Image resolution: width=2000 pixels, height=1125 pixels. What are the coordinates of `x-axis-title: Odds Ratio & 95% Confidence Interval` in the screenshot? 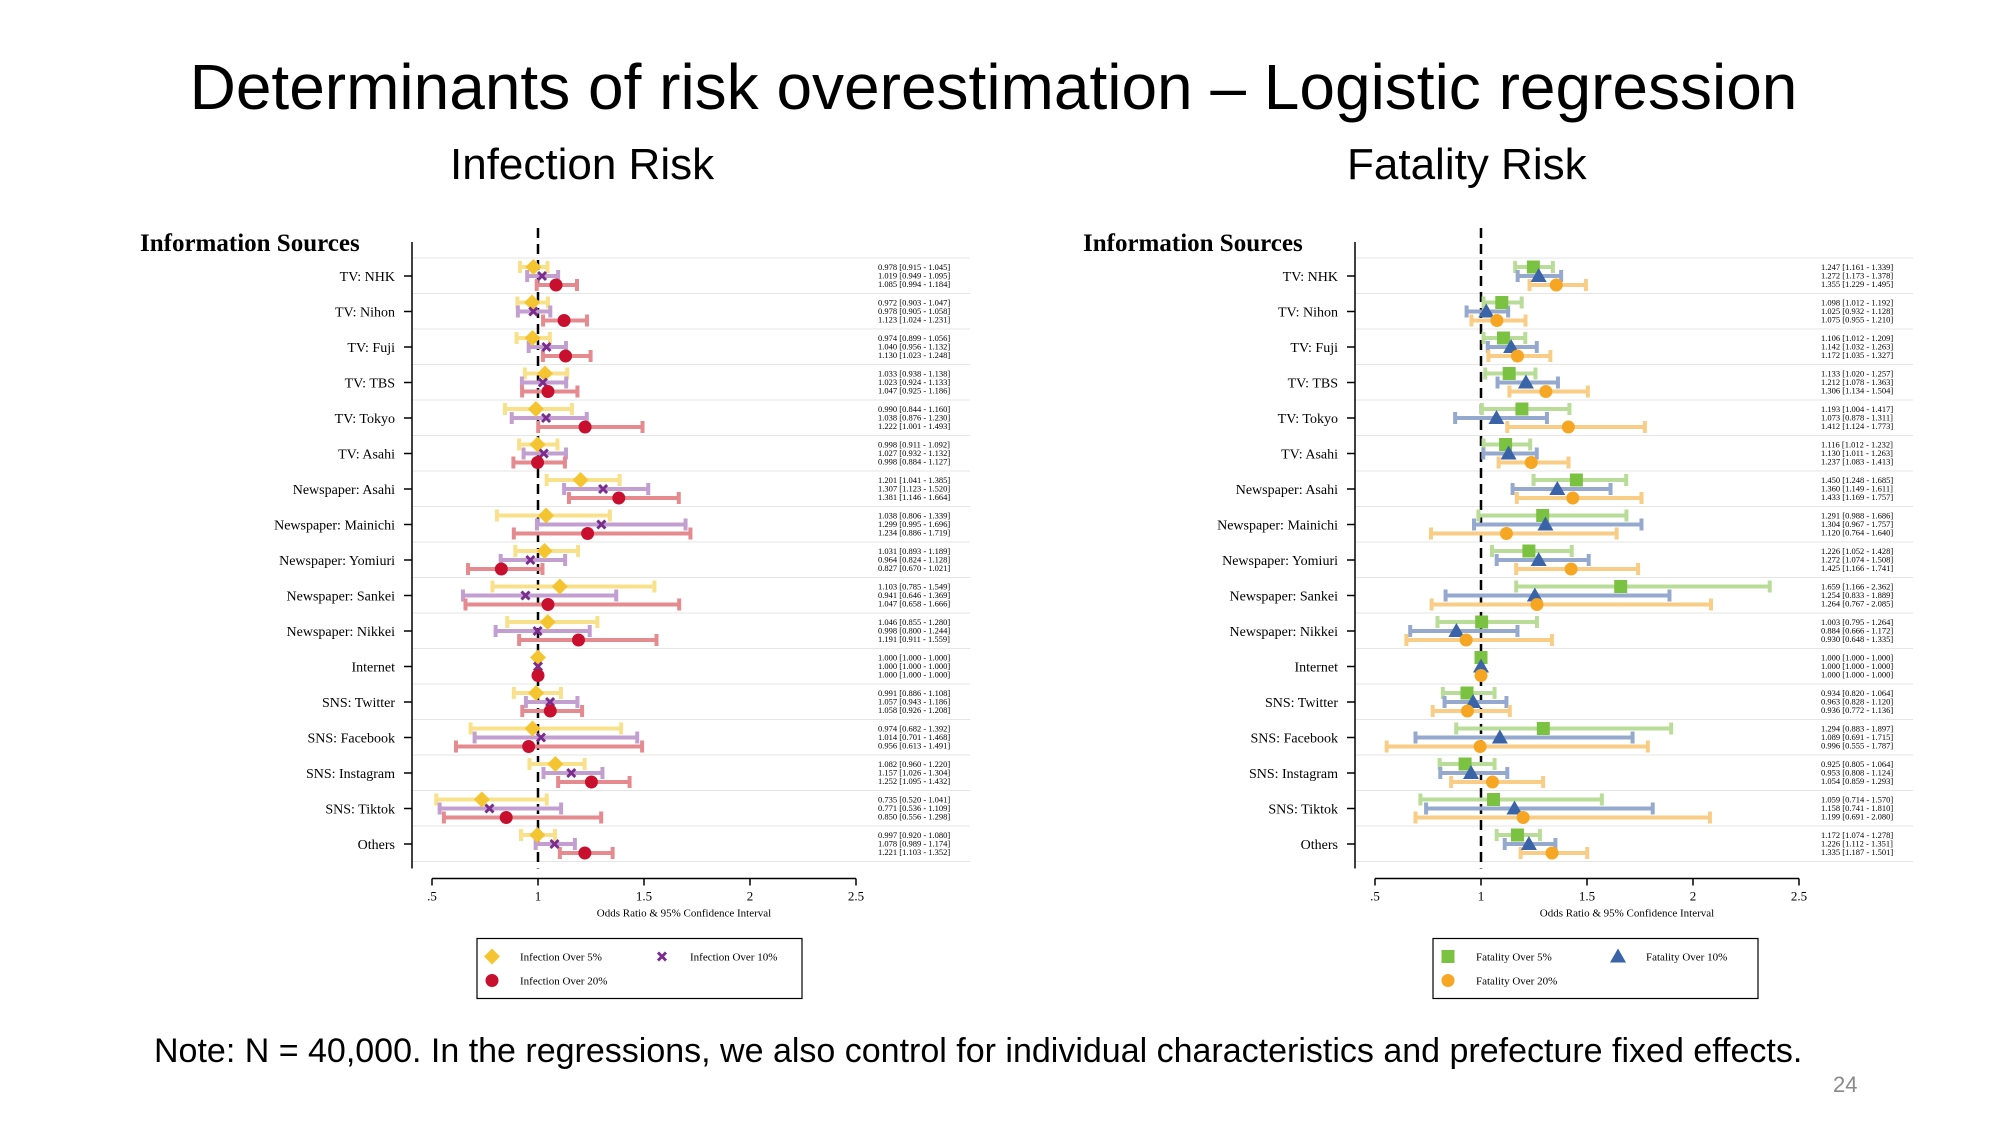 It's located at (684, 914).